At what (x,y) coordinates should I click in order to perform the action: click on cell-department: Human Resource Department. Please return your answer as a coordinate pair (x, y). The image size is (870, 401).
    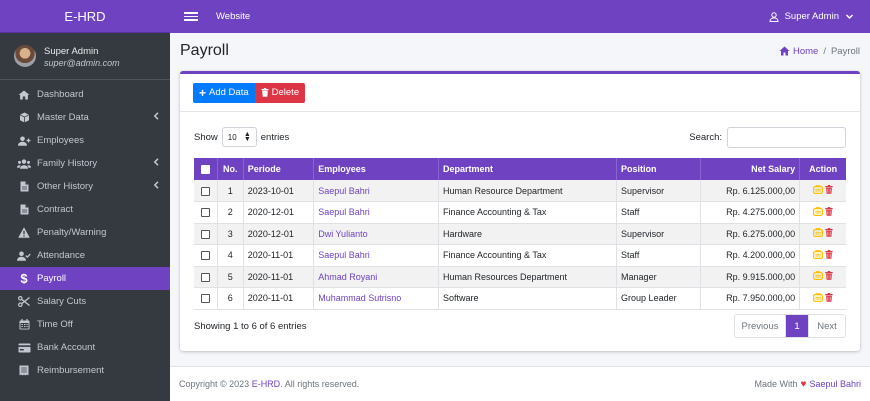
    Looking at the image, I should click on (528, 191).